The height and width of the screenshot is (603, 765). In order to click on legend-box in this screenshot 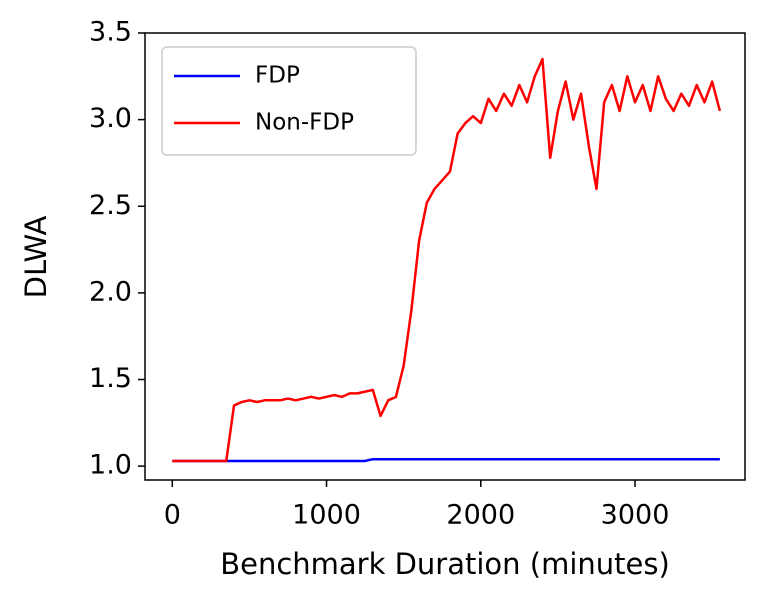, I will do `click(289, 101)`.